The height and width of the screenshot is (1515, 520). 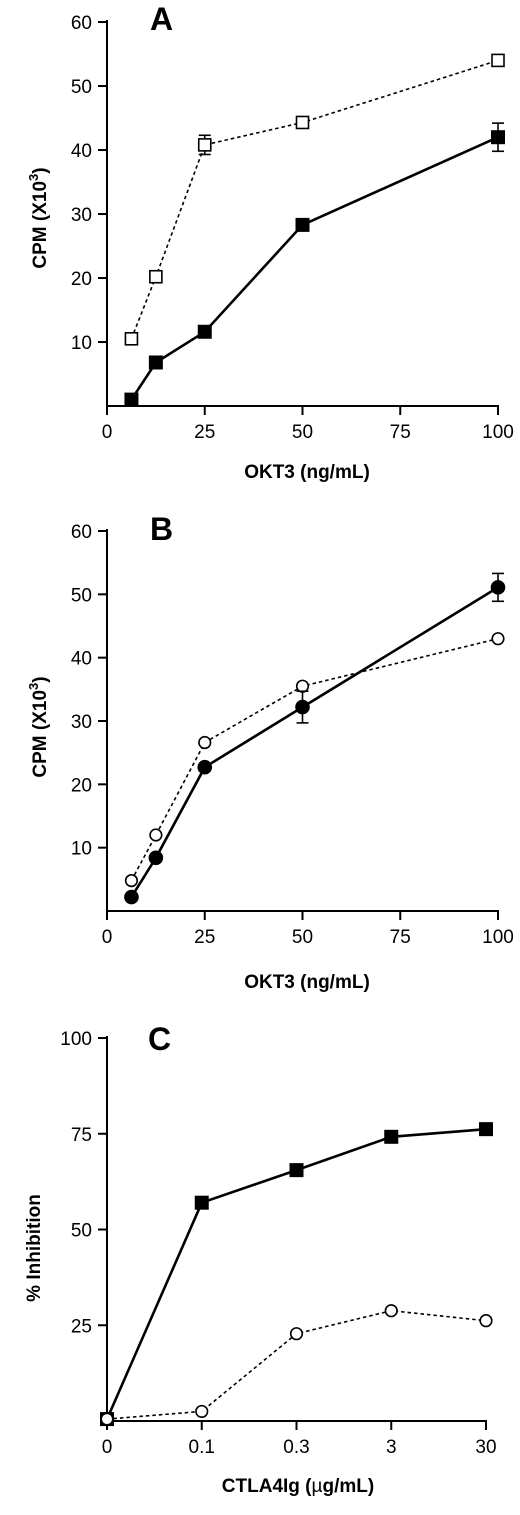 I want to click on panel-b-x-tick-label: 50, so click(x=302, y=937).